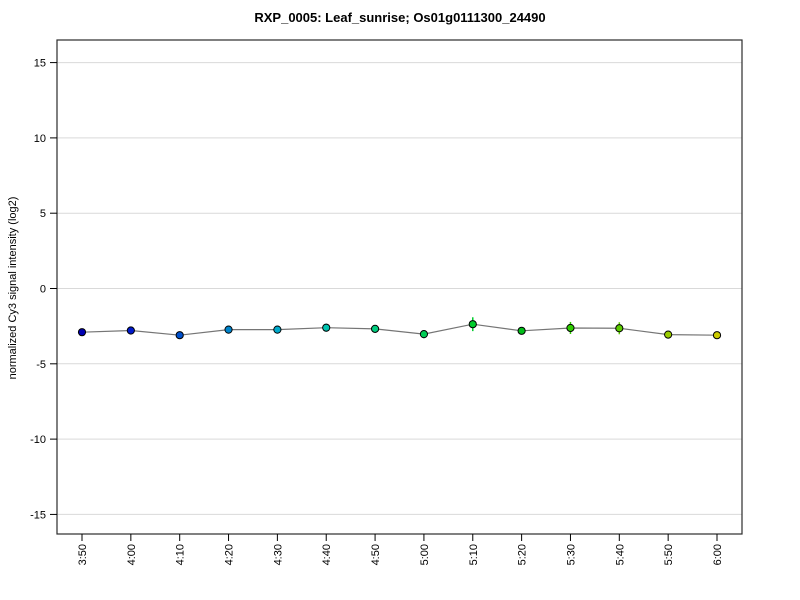 This screenshot has width=800, height=600. Describe the element at coordinates (474, 554) in the screenshot. I see `x-tick-label: 5:10` at that location.